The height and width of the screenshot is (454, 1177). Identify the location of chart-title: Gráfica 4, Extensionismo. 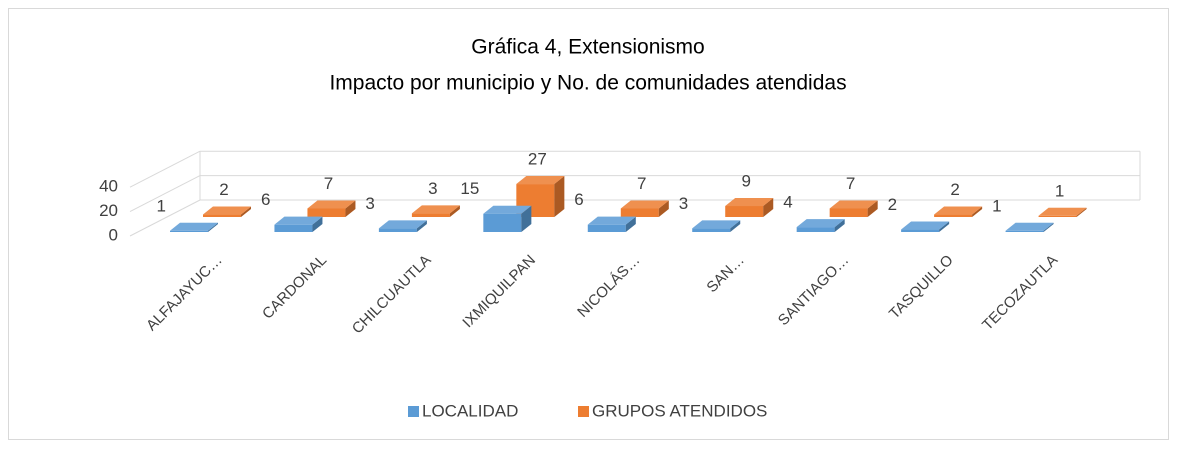
(587, 47).